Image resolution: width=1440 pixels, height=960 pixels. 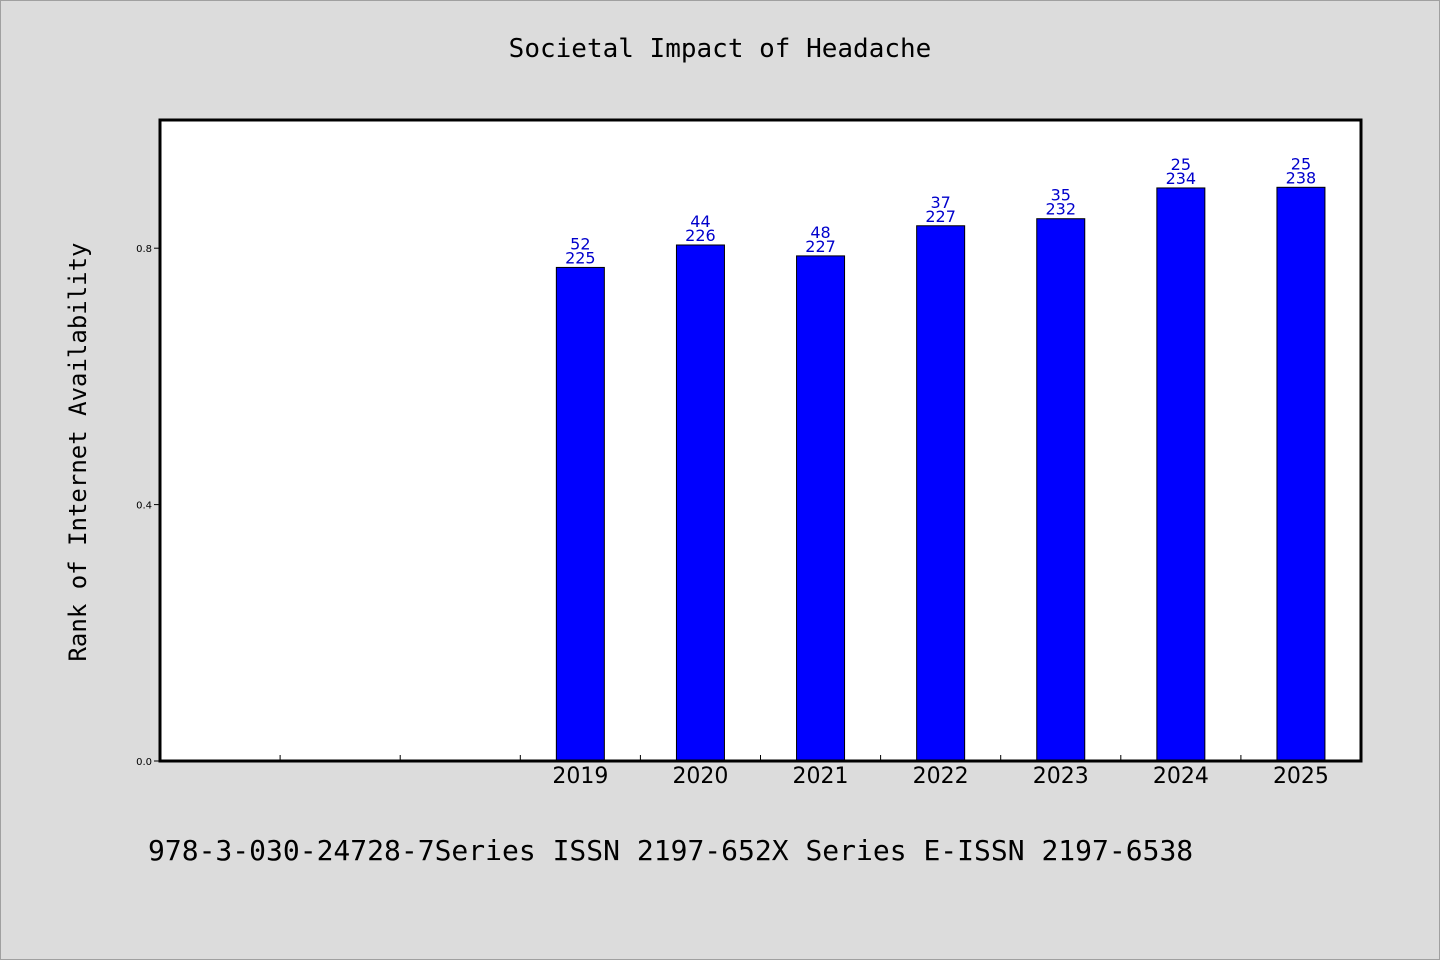 What do you see at coordinates (1301, 776) in the screenshot?
I see `x-tick-label: 2025` at bounding box center [1301, 776].